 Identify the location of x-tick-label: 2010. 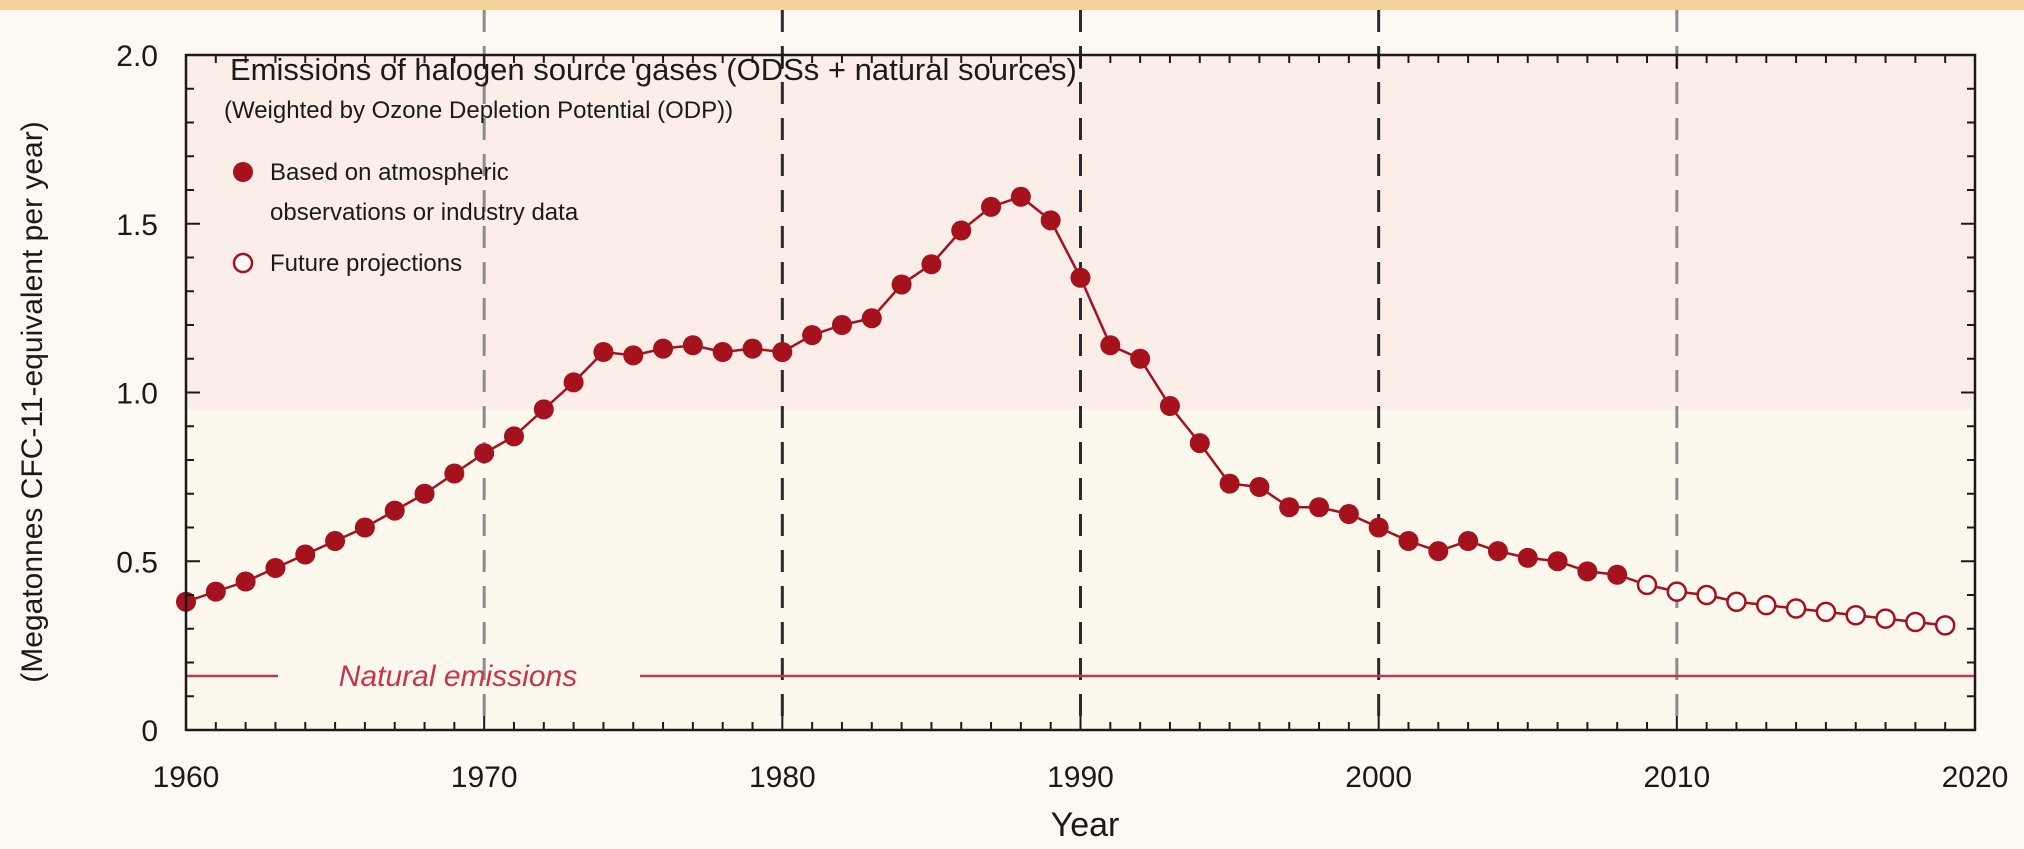
(1676, 777).